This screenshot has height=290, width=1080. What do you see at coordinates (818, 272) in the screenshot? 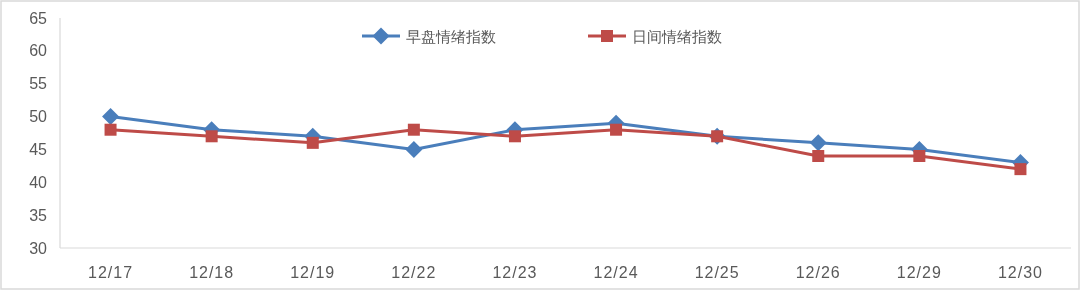
I see `x-tick-label: 12/26` at bounding box center [818, 272].